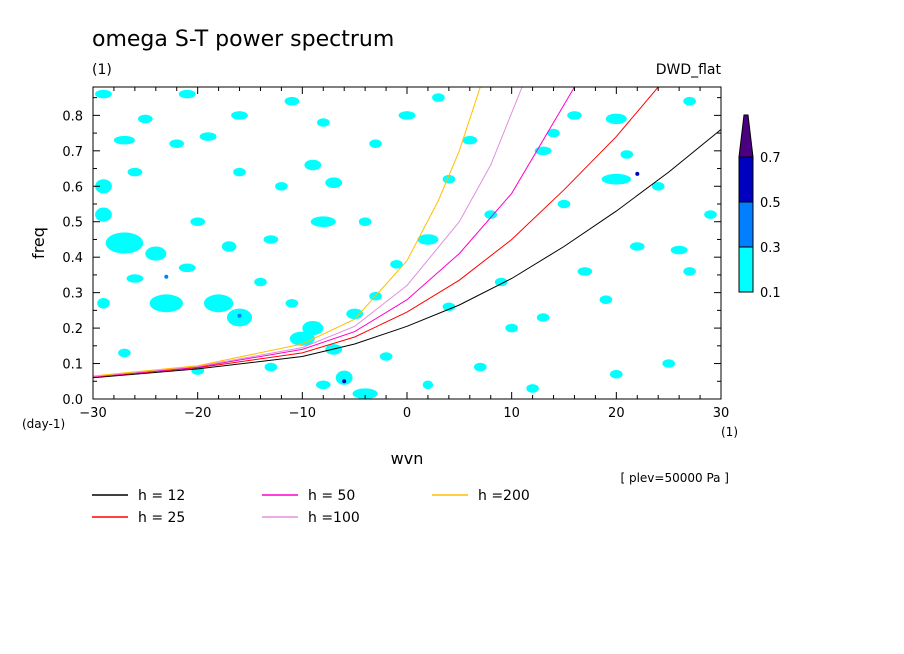 The width and height of the screenshot is (904, 654). I want to click on legend-label: h =100, so click(334, 518).